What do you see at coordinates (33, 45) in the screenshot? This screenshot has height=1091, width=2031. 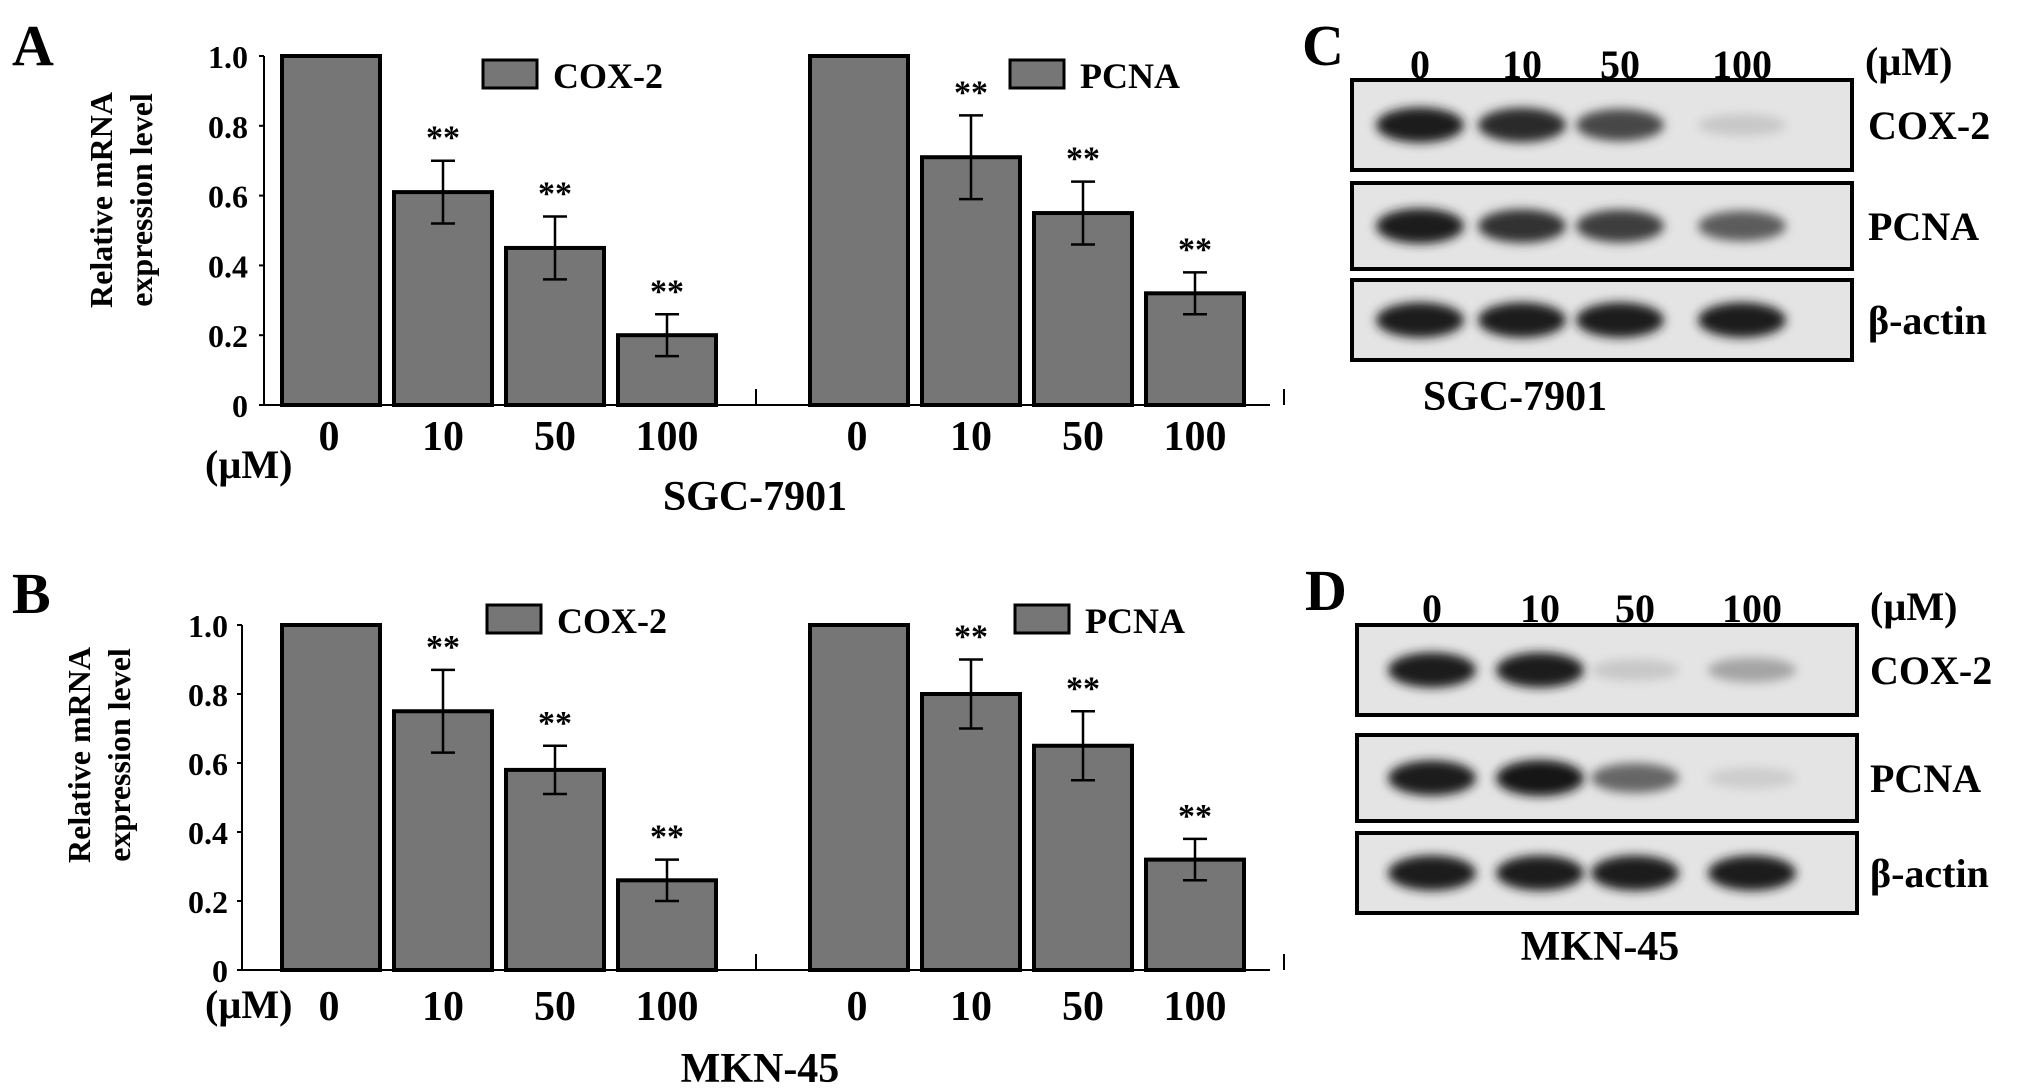 I see `panel-letter: A` at bounding box center [33, 45].